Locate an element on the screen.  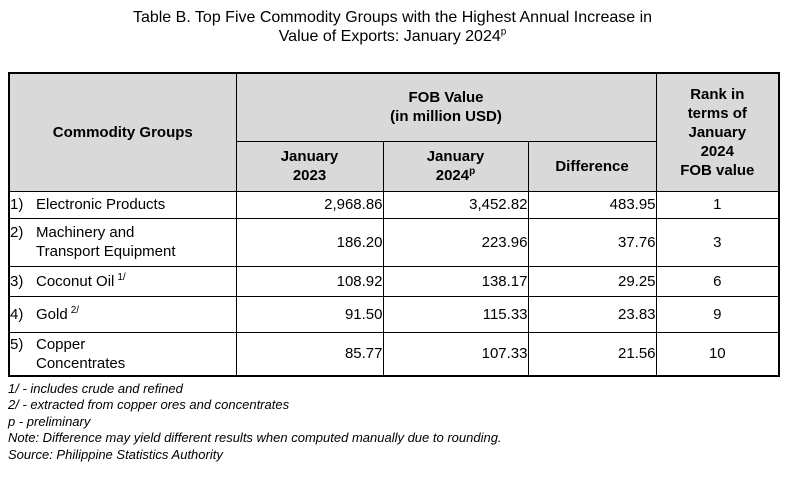
footnote-1: 1/ - includes crude and refined is located at coordinates (95, 388).